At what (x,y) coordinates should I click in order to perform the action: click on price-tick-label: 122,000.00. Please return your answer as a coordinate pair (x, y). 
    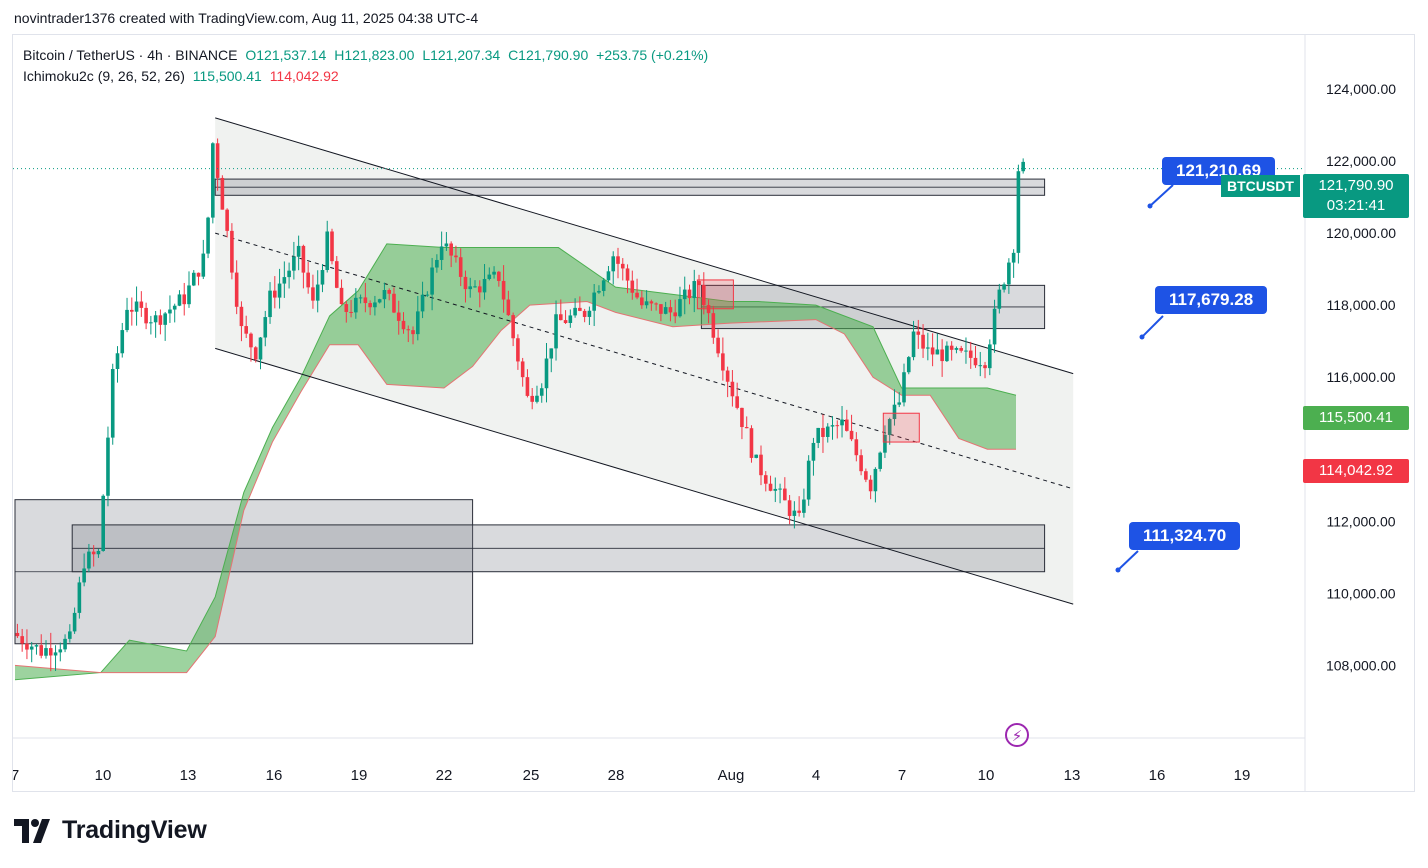
    Looking at the image, I should click on (1361, 161).